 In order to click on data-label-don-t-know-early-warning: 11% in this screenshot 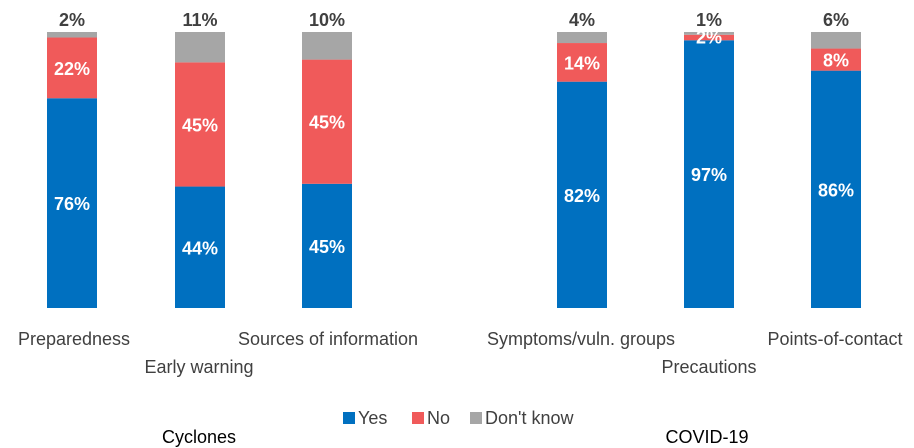, I will do `click(199, 20)`.